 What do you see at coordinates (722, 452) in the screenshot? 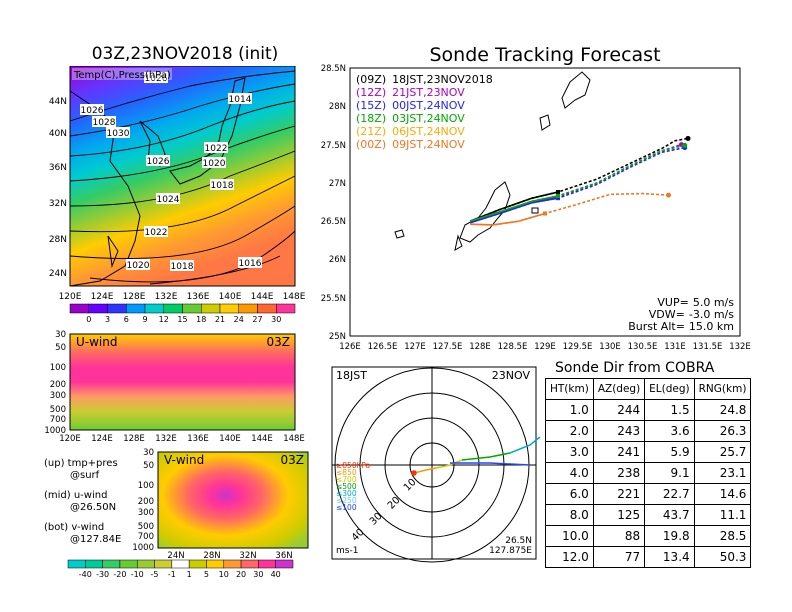
I see `table-cell: 25.7` at bounding box center [722, 452].